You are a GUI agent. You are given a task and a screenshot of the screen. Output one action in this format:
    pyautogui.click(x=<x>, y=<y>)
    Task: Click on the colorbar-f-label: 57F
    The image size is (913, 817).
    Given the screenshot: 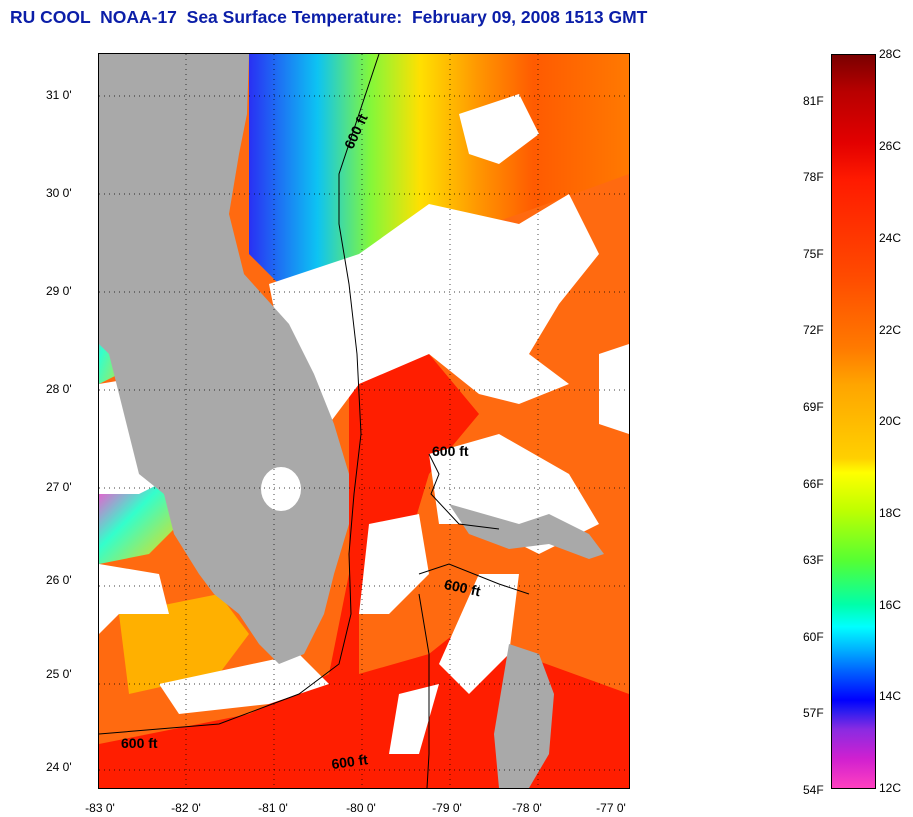 What is the action you would take?
    pyautogui.click(x=813, y=713)
    